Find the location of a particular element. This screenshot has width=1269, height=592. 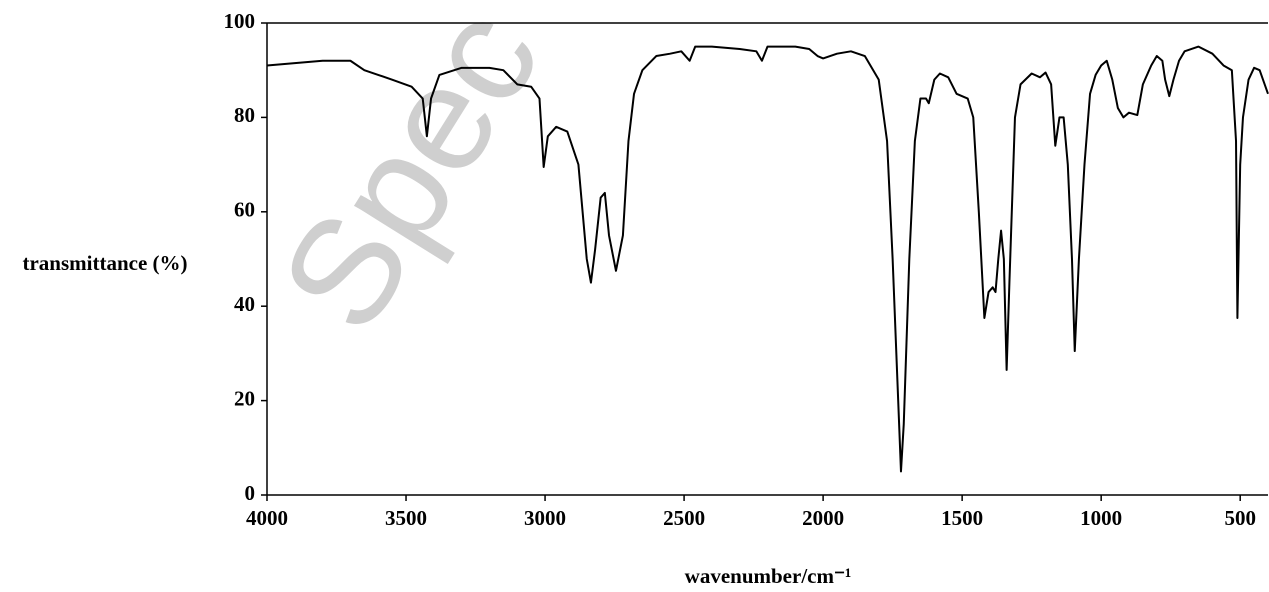

x-tick-label: 1500 is located at coordinates (962, 518).